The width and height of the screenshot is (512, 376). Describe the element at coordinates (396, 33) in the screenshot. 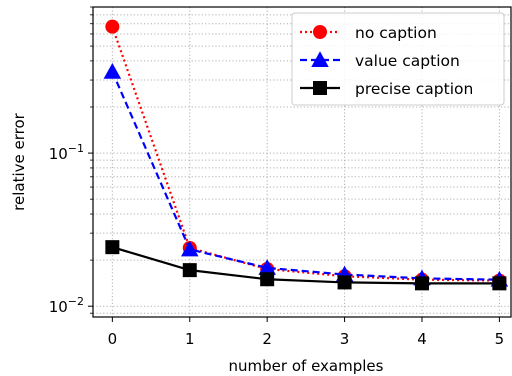

I see `legend-label: no caption` at that location.